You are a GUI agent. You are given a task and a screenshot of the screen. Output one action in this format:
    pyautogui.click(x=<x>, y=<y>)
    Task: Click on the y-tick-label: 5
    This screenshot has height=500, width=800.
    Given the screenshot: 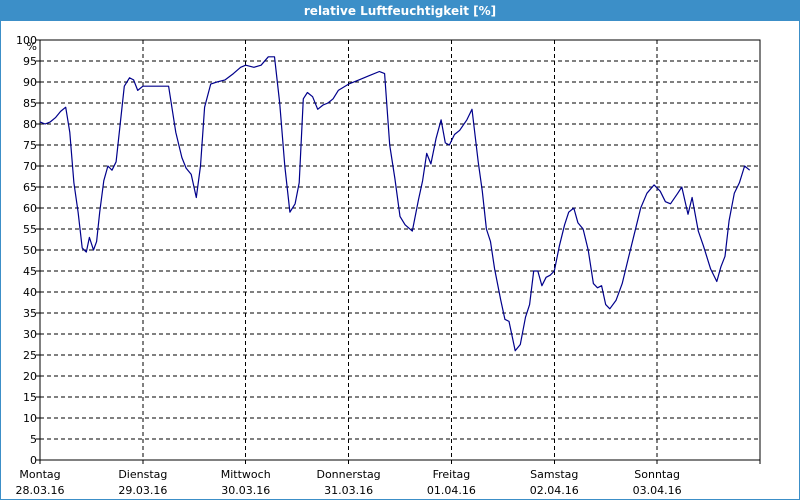 What is the action you would take?
    pyautogui.click(x=33, y=439)
    